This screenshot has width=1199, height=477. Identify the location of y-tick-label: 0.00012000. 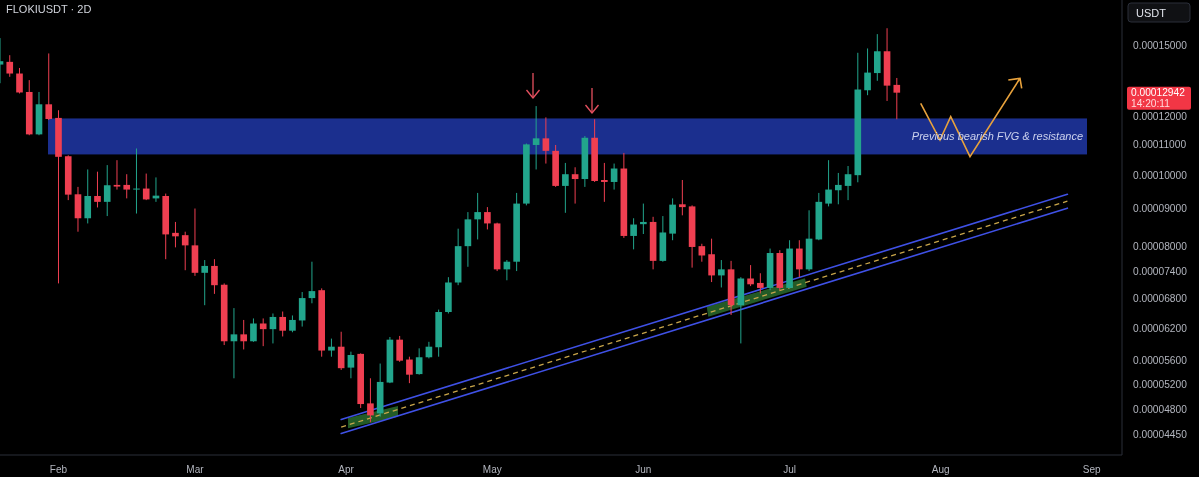
(1160, 117).